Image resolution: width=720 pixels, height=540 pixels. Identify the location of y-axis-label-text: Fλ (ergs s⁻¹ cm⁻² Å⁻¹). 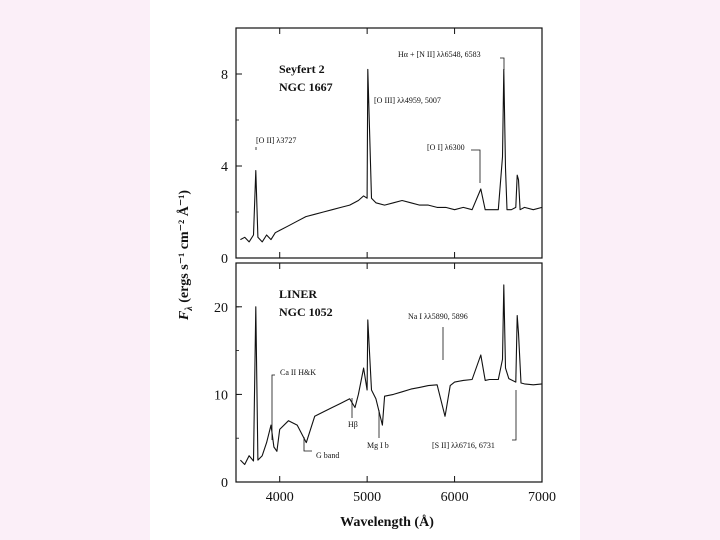
(185, 256).